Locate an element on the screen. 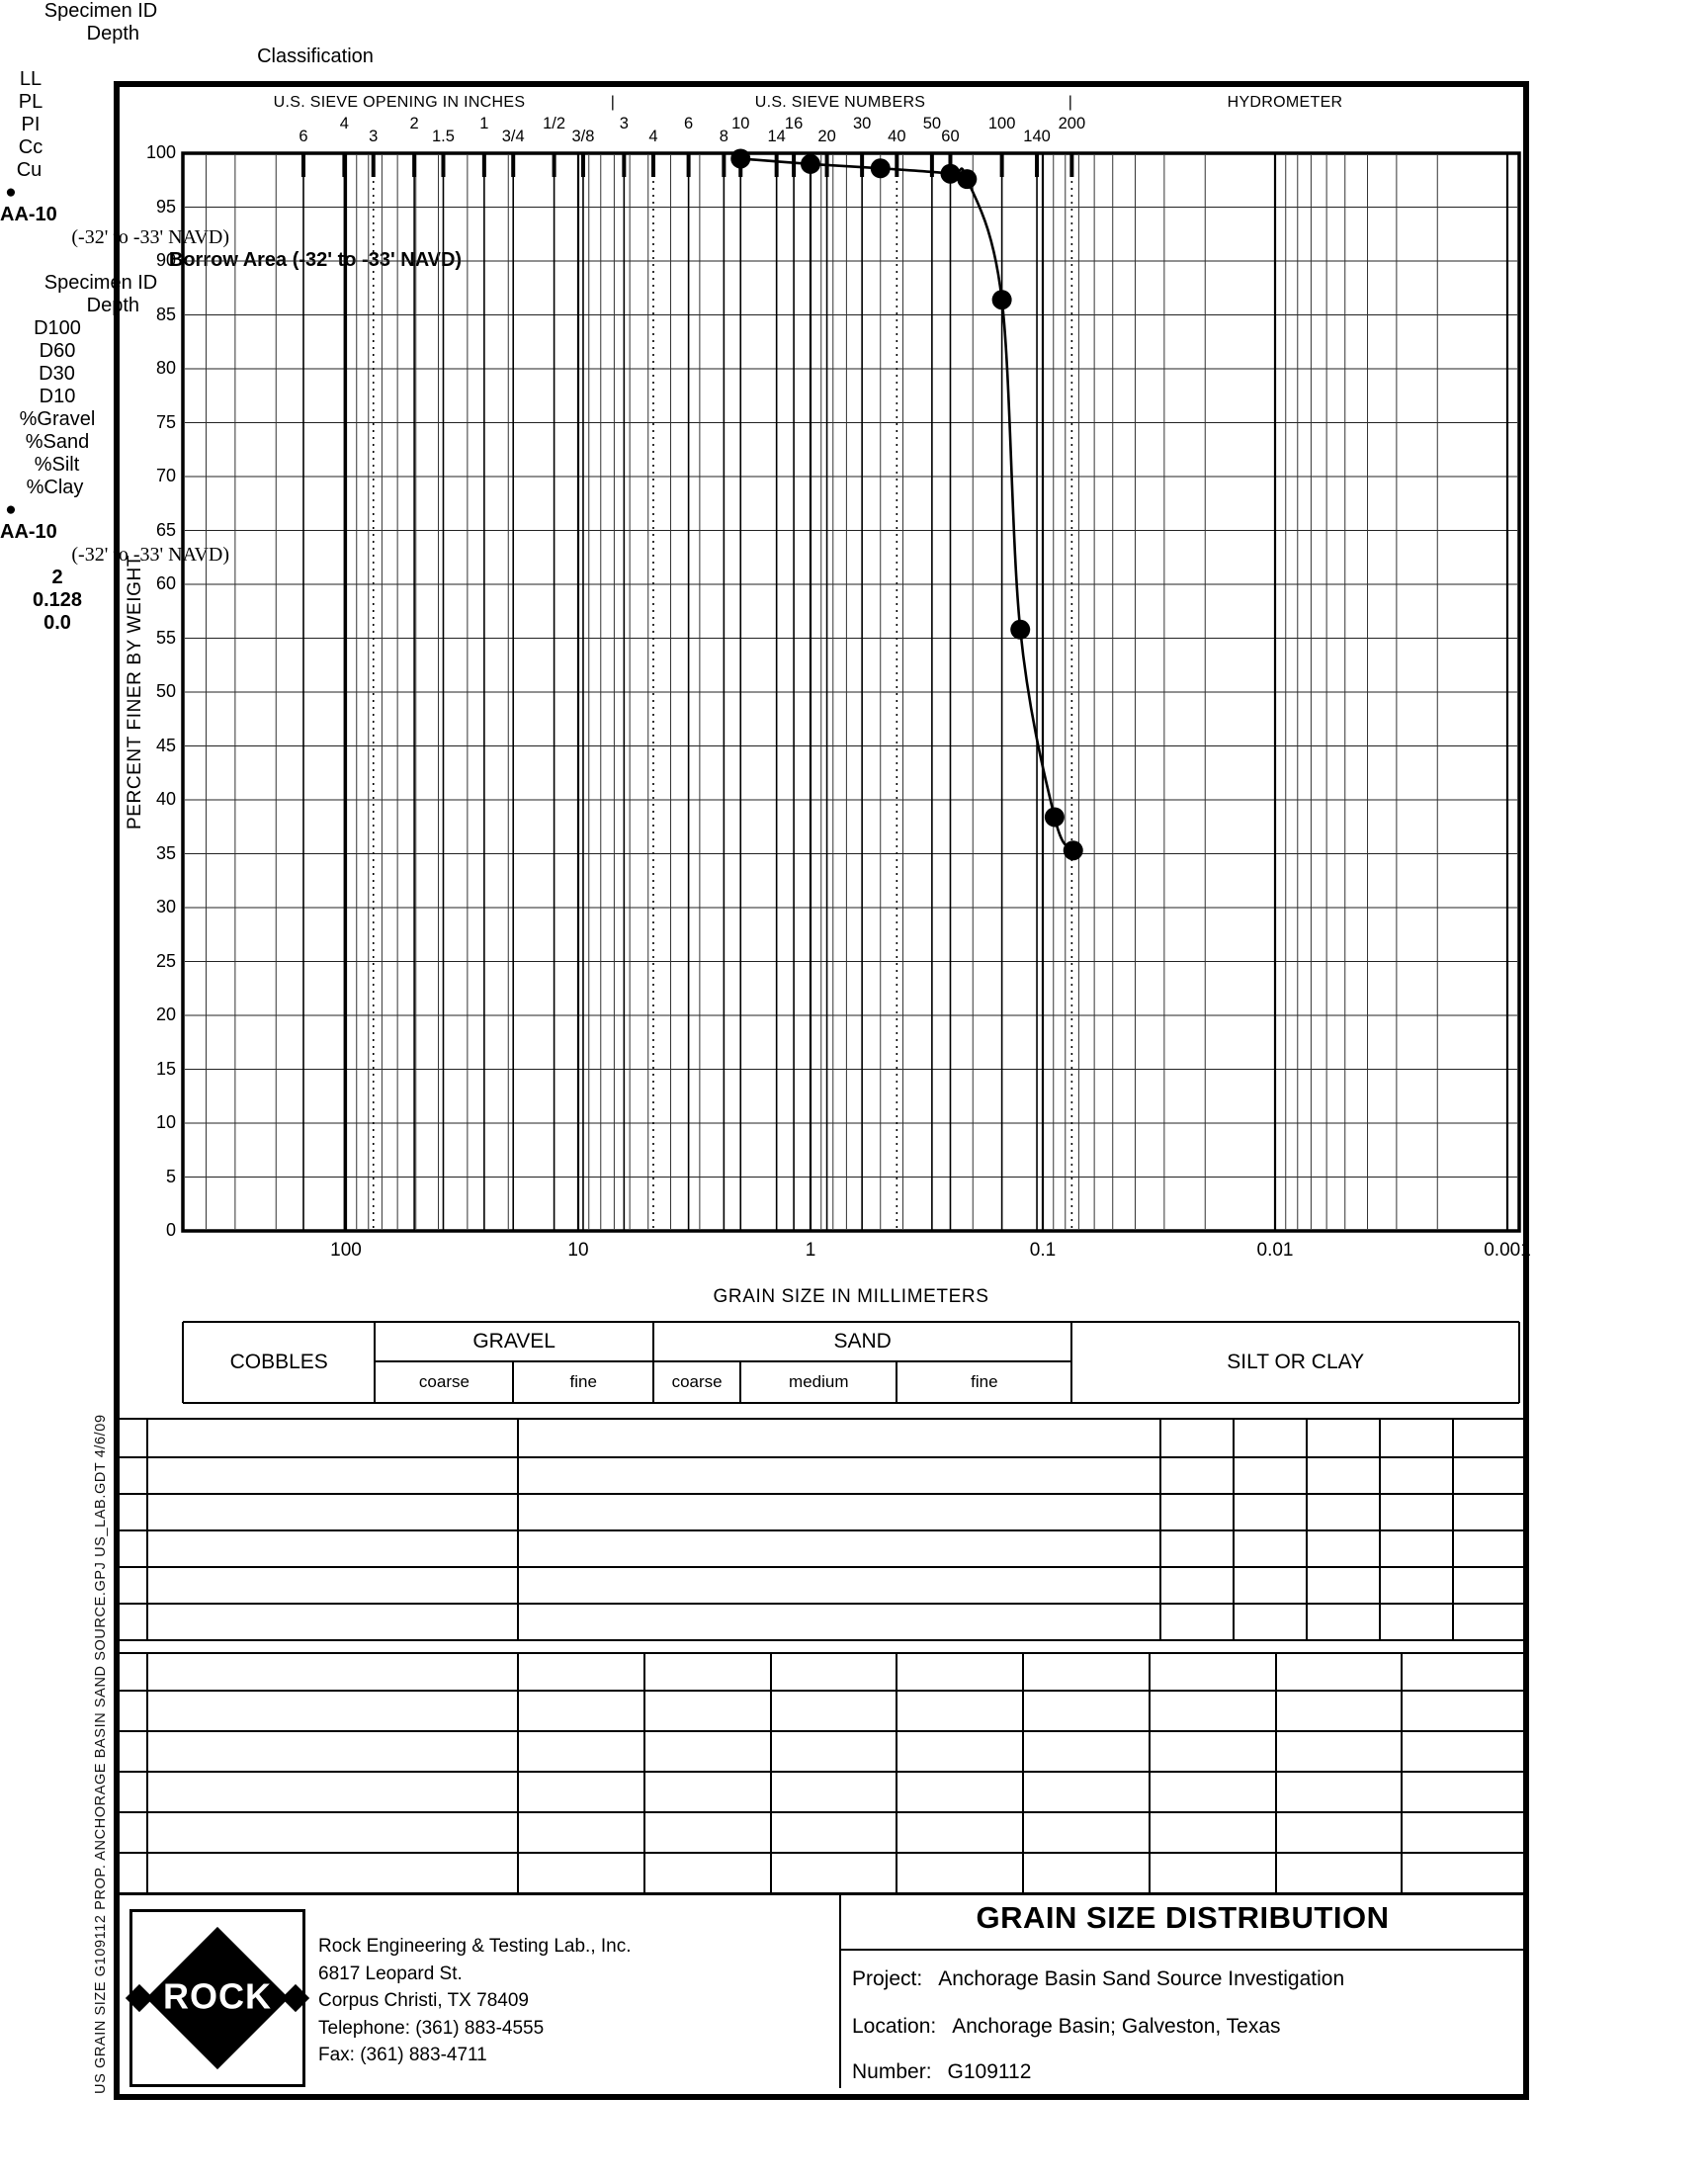  fraction-cobbles-label: COBBLES is located at coordinates (278, 1362).